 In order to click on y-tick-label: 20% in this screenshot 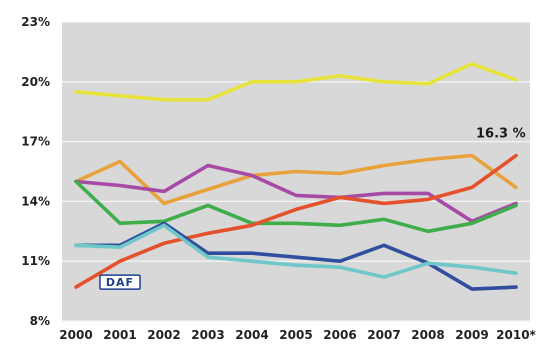, I will do `click(35, 82)`.